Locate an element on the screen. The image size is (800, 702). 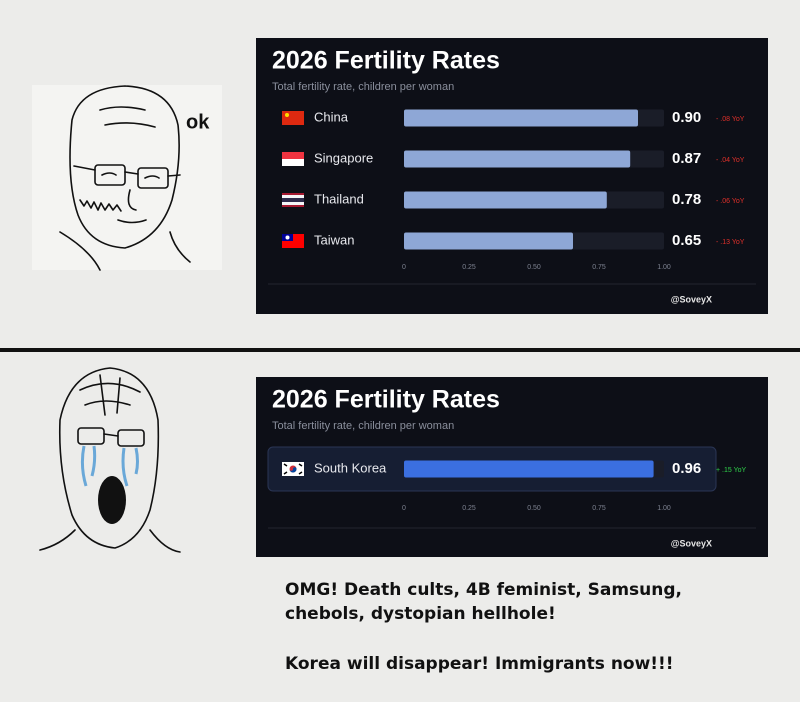
ok-label: ok is located at coordinates (198, 122).